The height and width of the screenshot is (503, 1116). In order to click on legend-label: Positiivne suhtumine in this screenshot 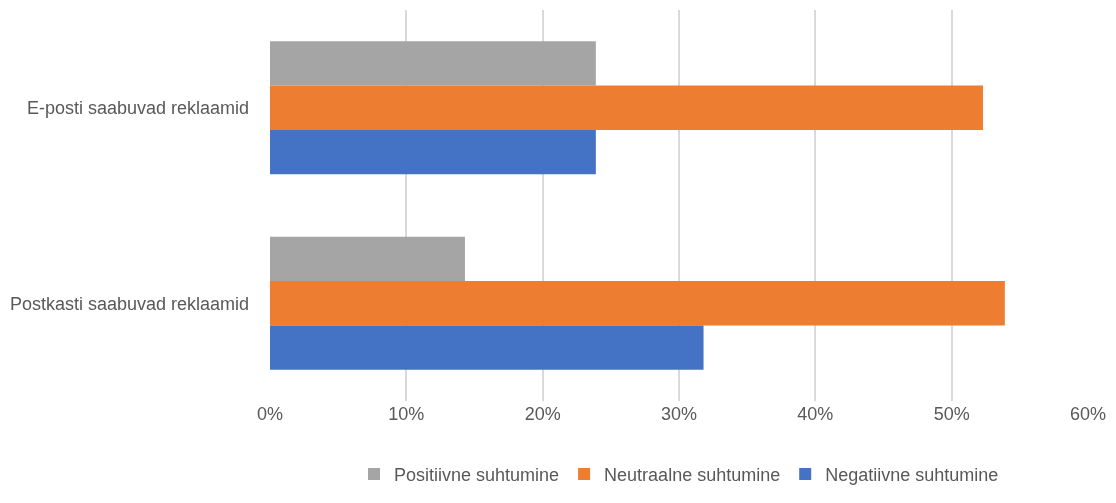, I will do `click(477, 474)`.